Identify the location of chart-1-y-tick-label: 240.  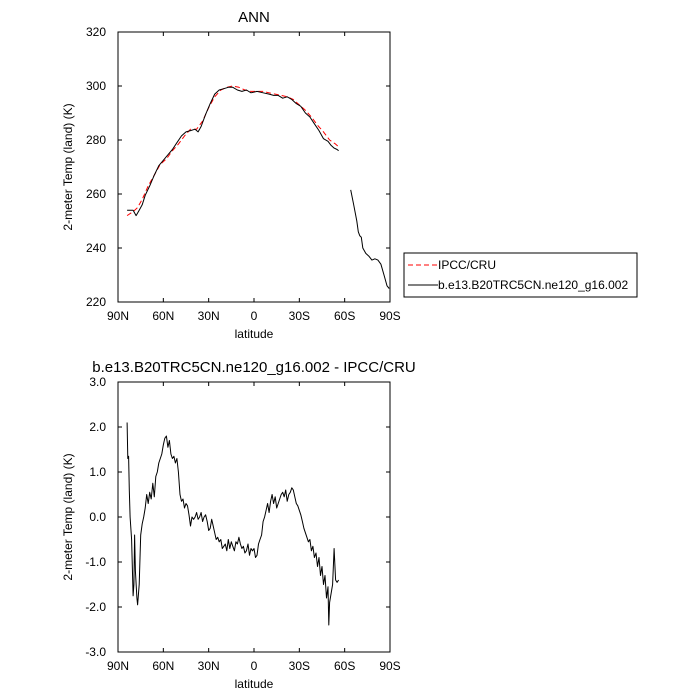
(96, 248).